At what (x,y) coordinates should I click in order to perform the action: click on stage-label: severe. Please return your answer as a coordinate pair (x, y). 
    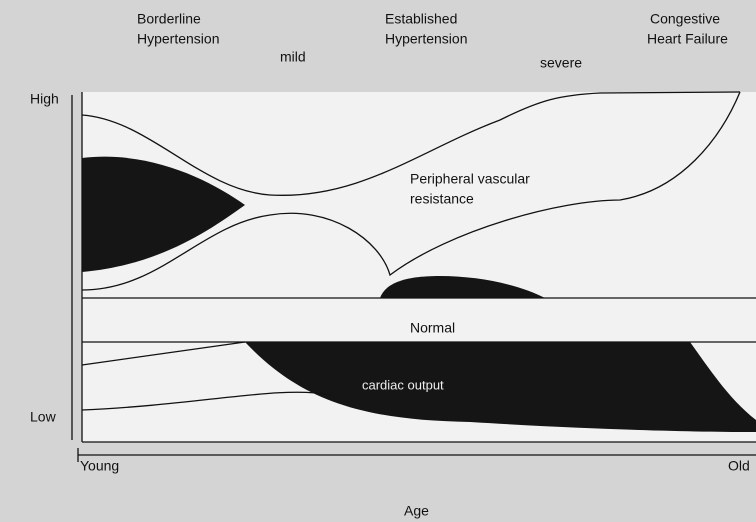
    Looking at the image, I should click on (561, 63).